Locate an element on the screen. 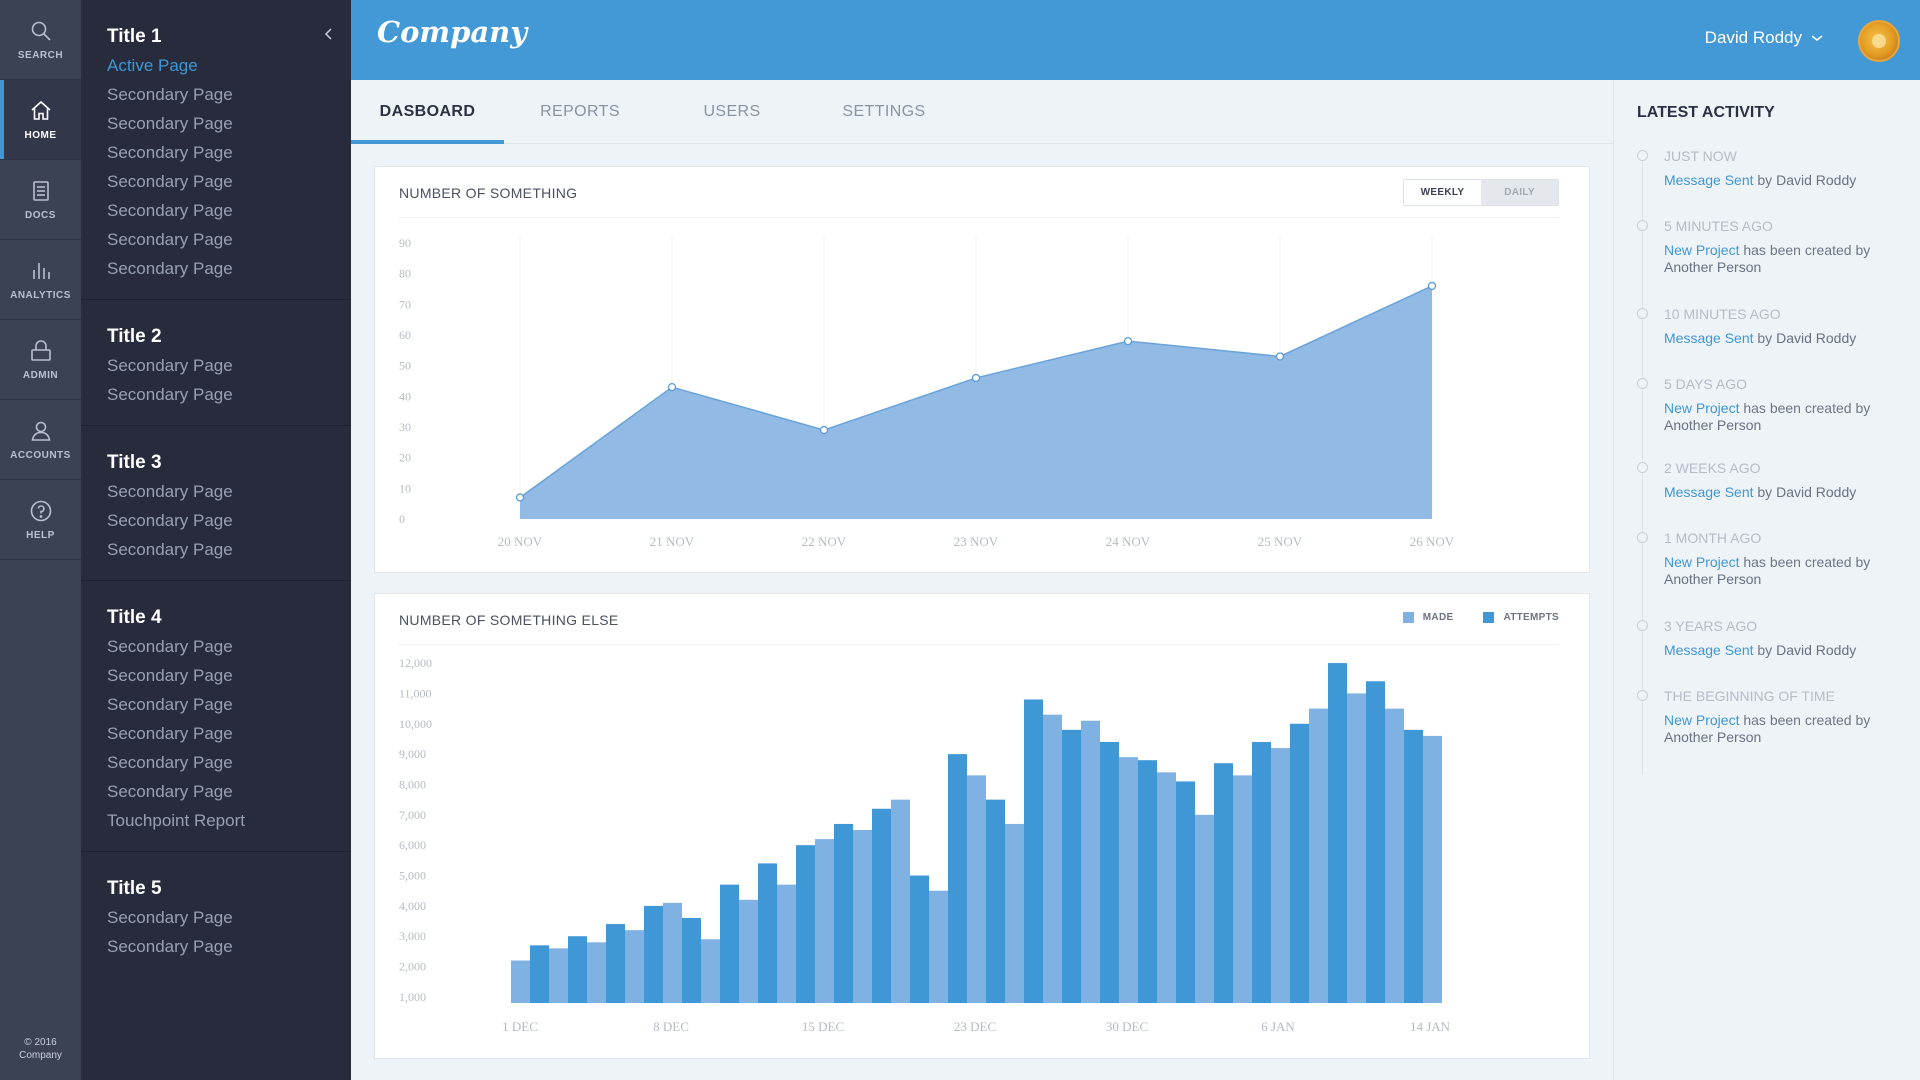 The width and height of the screenshot is (1920, 1080). activity-person: David Roddy is located at coordinates (1816, 492).